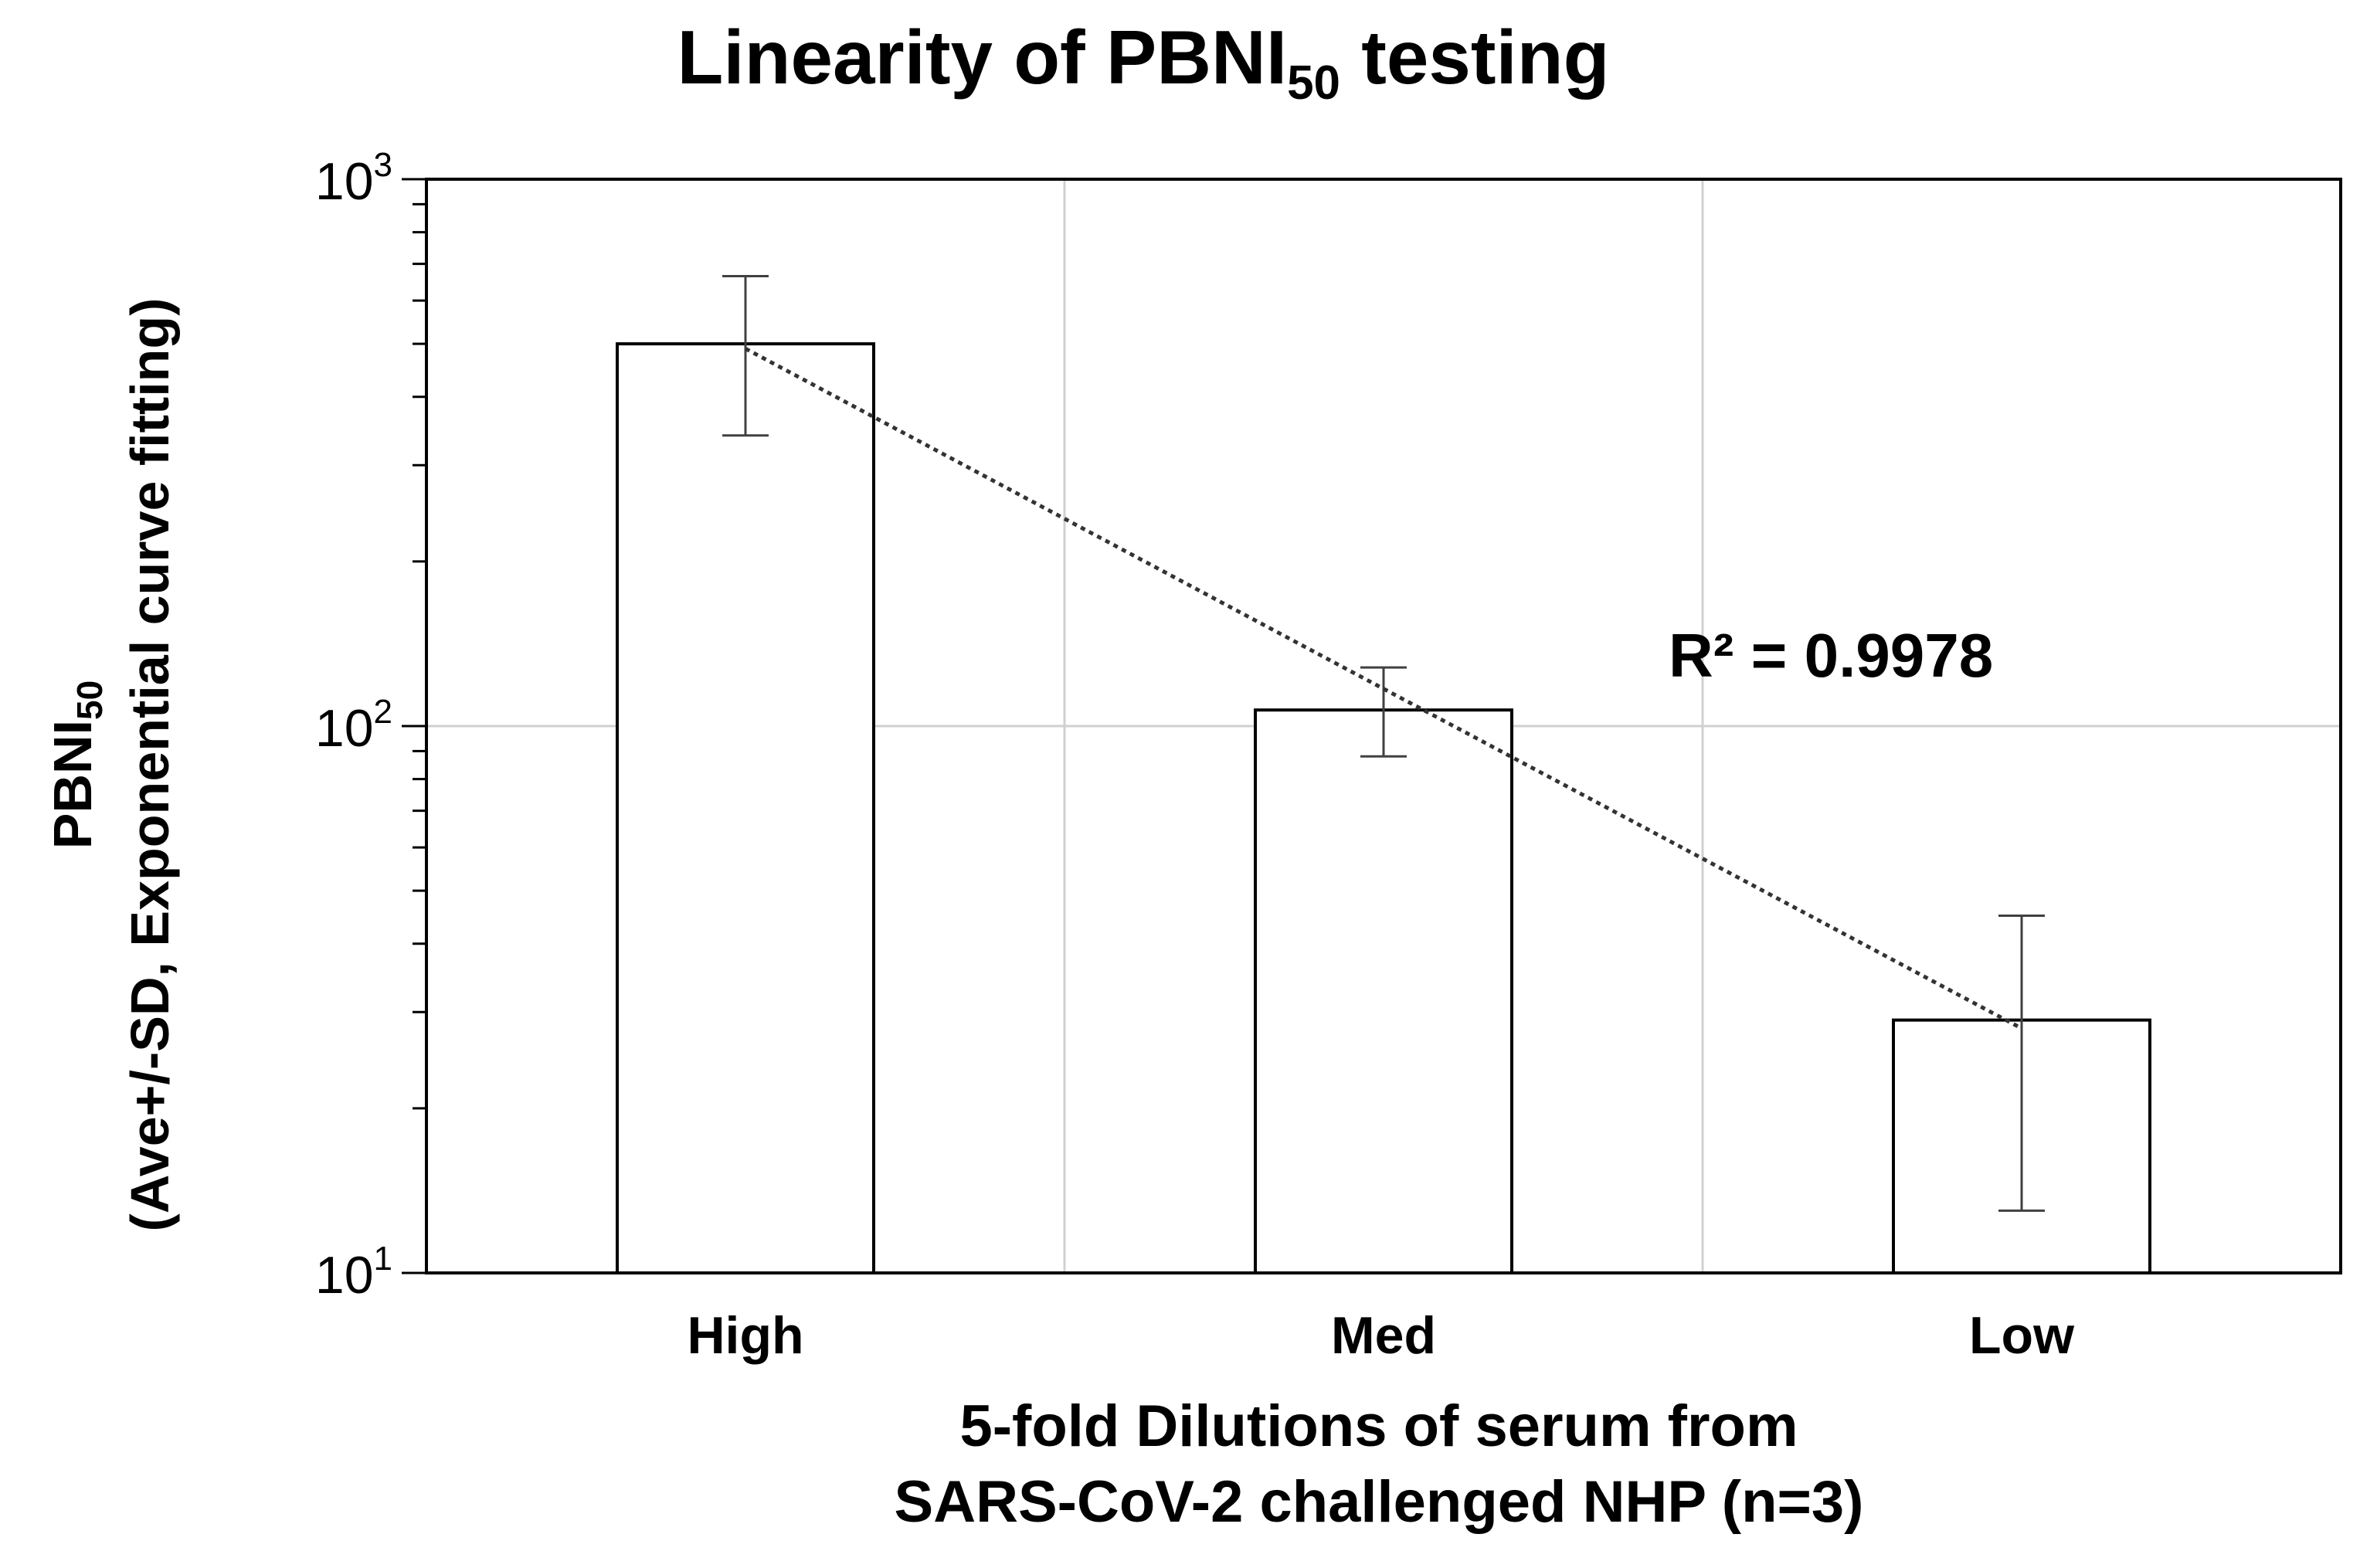  Describe the element at coordinates (353, 1272) in the screenshot. I see `y-tick-label: 10¹` at that location.